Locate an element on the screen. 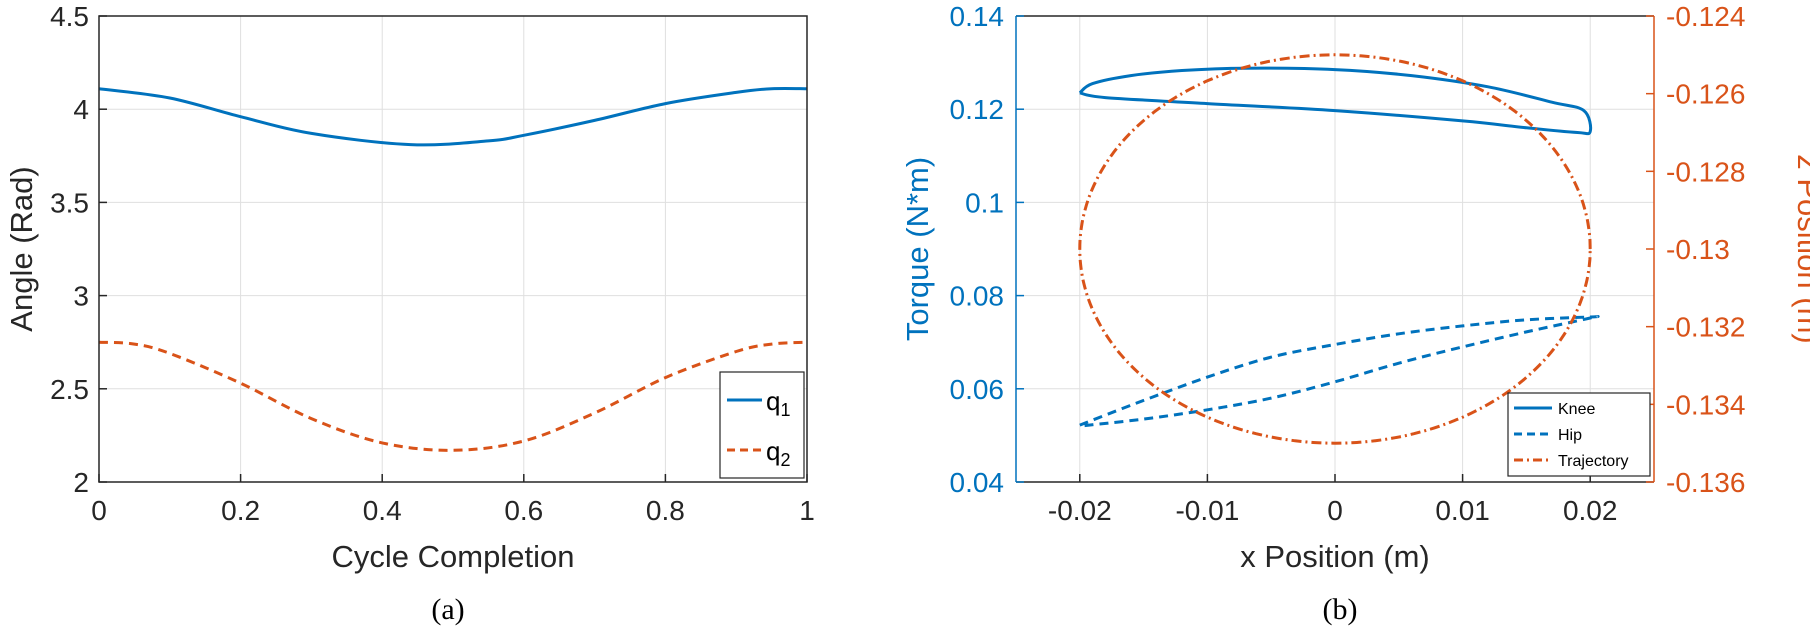 The width and height of the screenshot is (1810, 633). chart-b-ytick-left-label: 0.12 is located at coordinates (977, 109).